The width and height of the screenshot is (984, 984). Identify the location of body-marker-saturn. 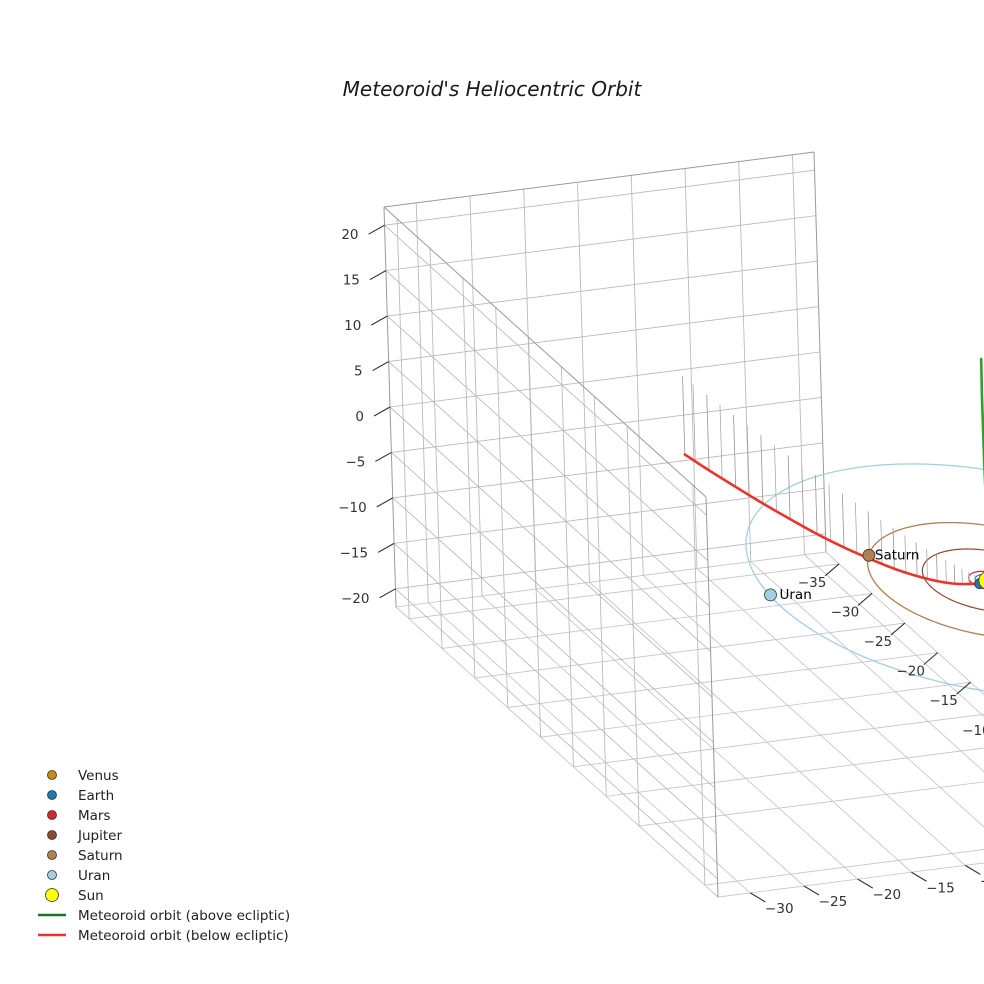
(869, 555).